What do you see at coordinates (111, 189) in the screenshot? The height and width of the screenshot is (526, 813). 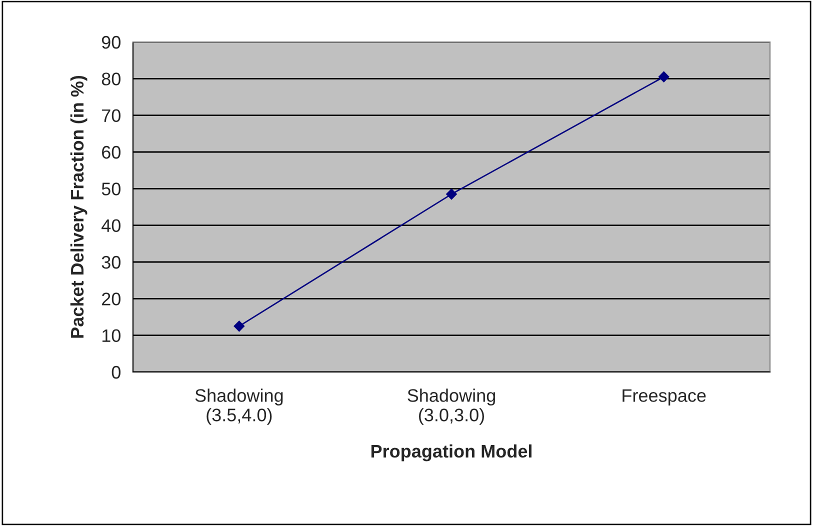 I see `y-tick-label: 50` at bounding box center [111, 189].